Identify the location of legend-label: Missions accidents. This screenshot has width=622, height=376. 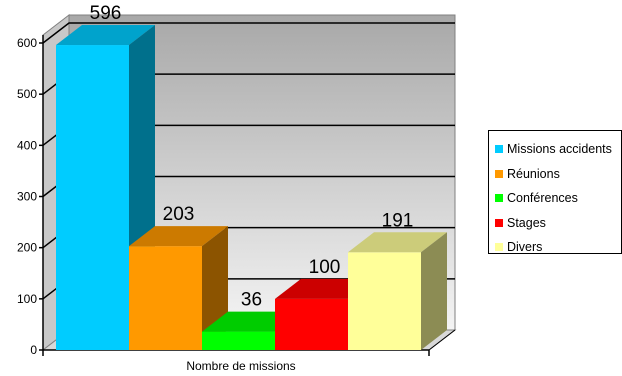
(559, 149).